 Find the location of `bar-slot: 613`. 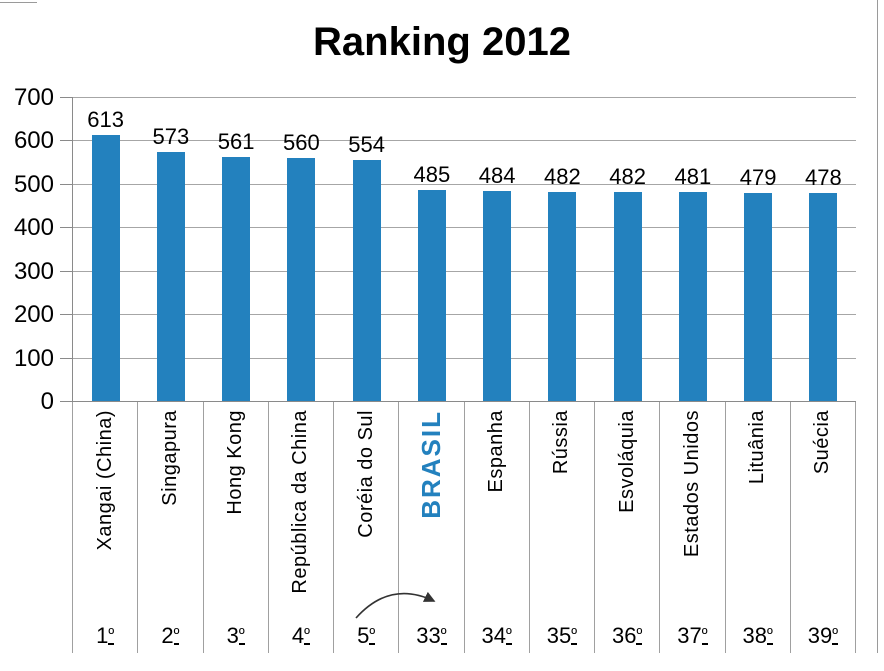

bar-slot: 613 is located at coordinates (105, 249).